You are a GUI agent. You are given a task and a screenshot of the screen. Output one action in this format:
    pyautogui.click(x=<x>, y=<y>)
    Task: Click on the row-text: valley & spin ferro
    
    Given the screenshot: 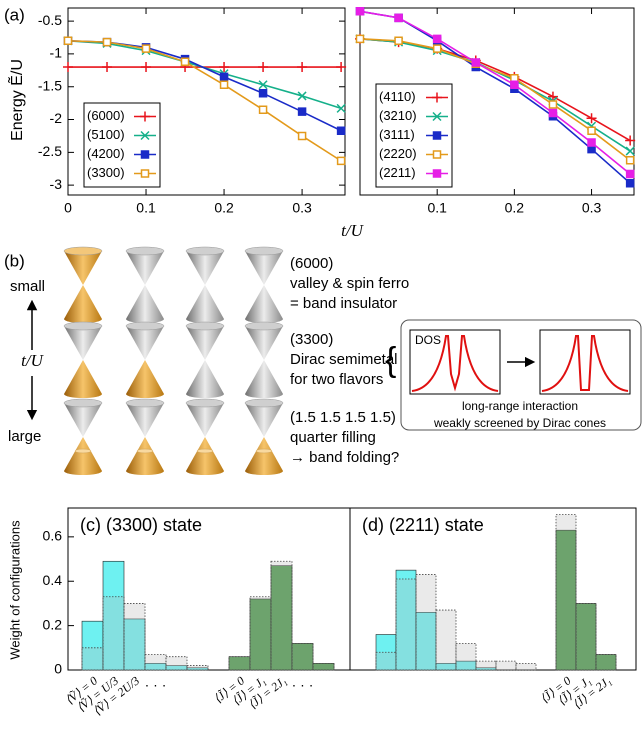 What is the action you would take?
    pyautogui.click(x=349, y=283)
    